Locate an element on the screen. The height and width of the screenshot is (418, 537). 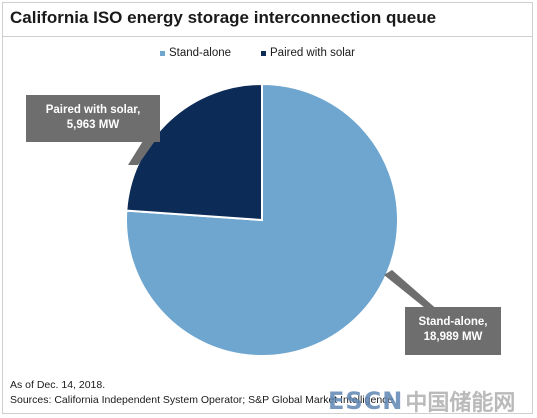
callout-standalone-label: Stand-alone, is located at coordinates (453, 322).